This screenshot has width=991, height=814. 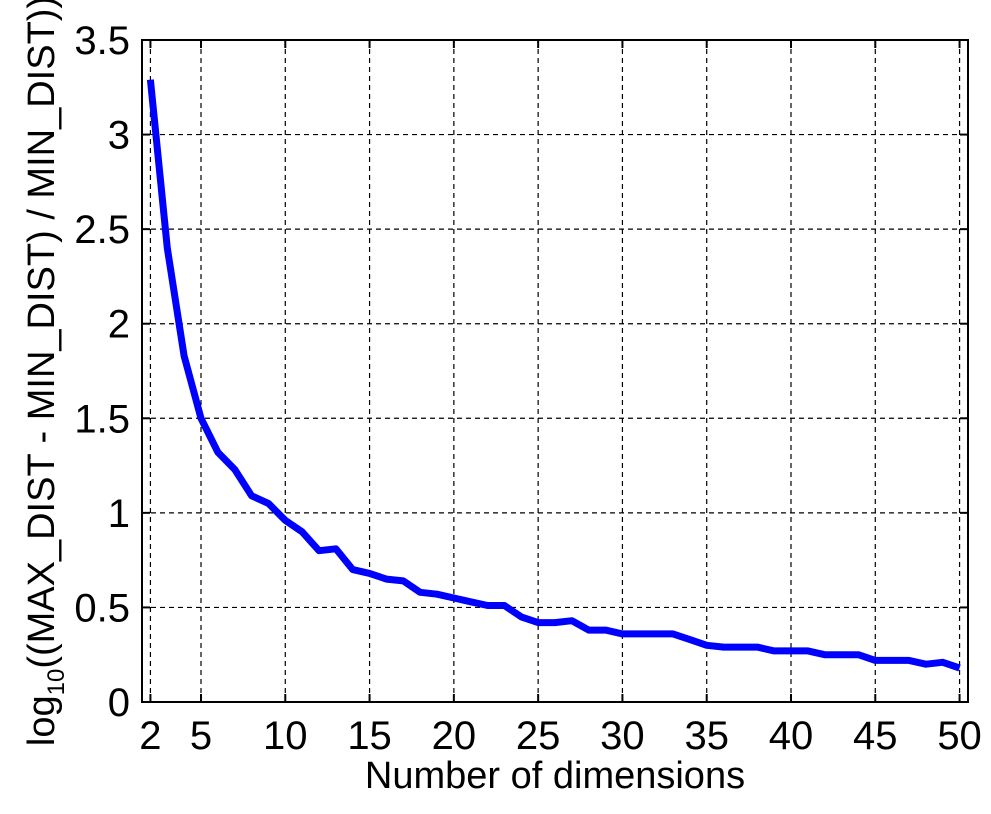 I want to click on x-tick-label: 40, so click(x=791, y=736).